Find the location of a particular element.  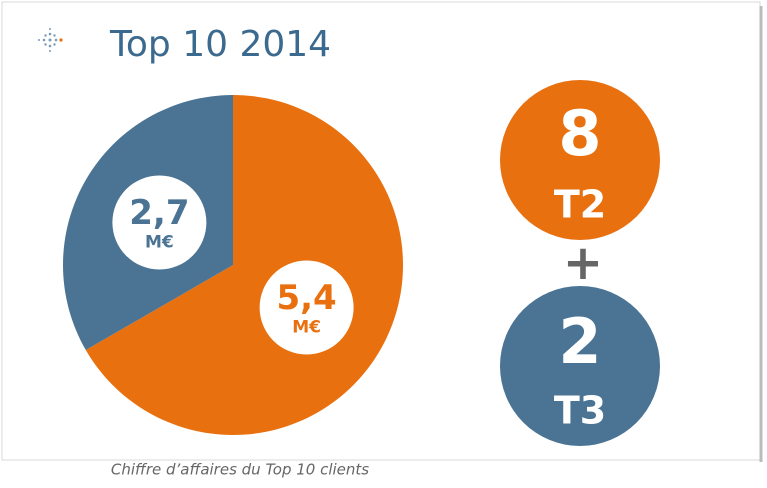

count-value: 8 is located at coordinates (579, 133).